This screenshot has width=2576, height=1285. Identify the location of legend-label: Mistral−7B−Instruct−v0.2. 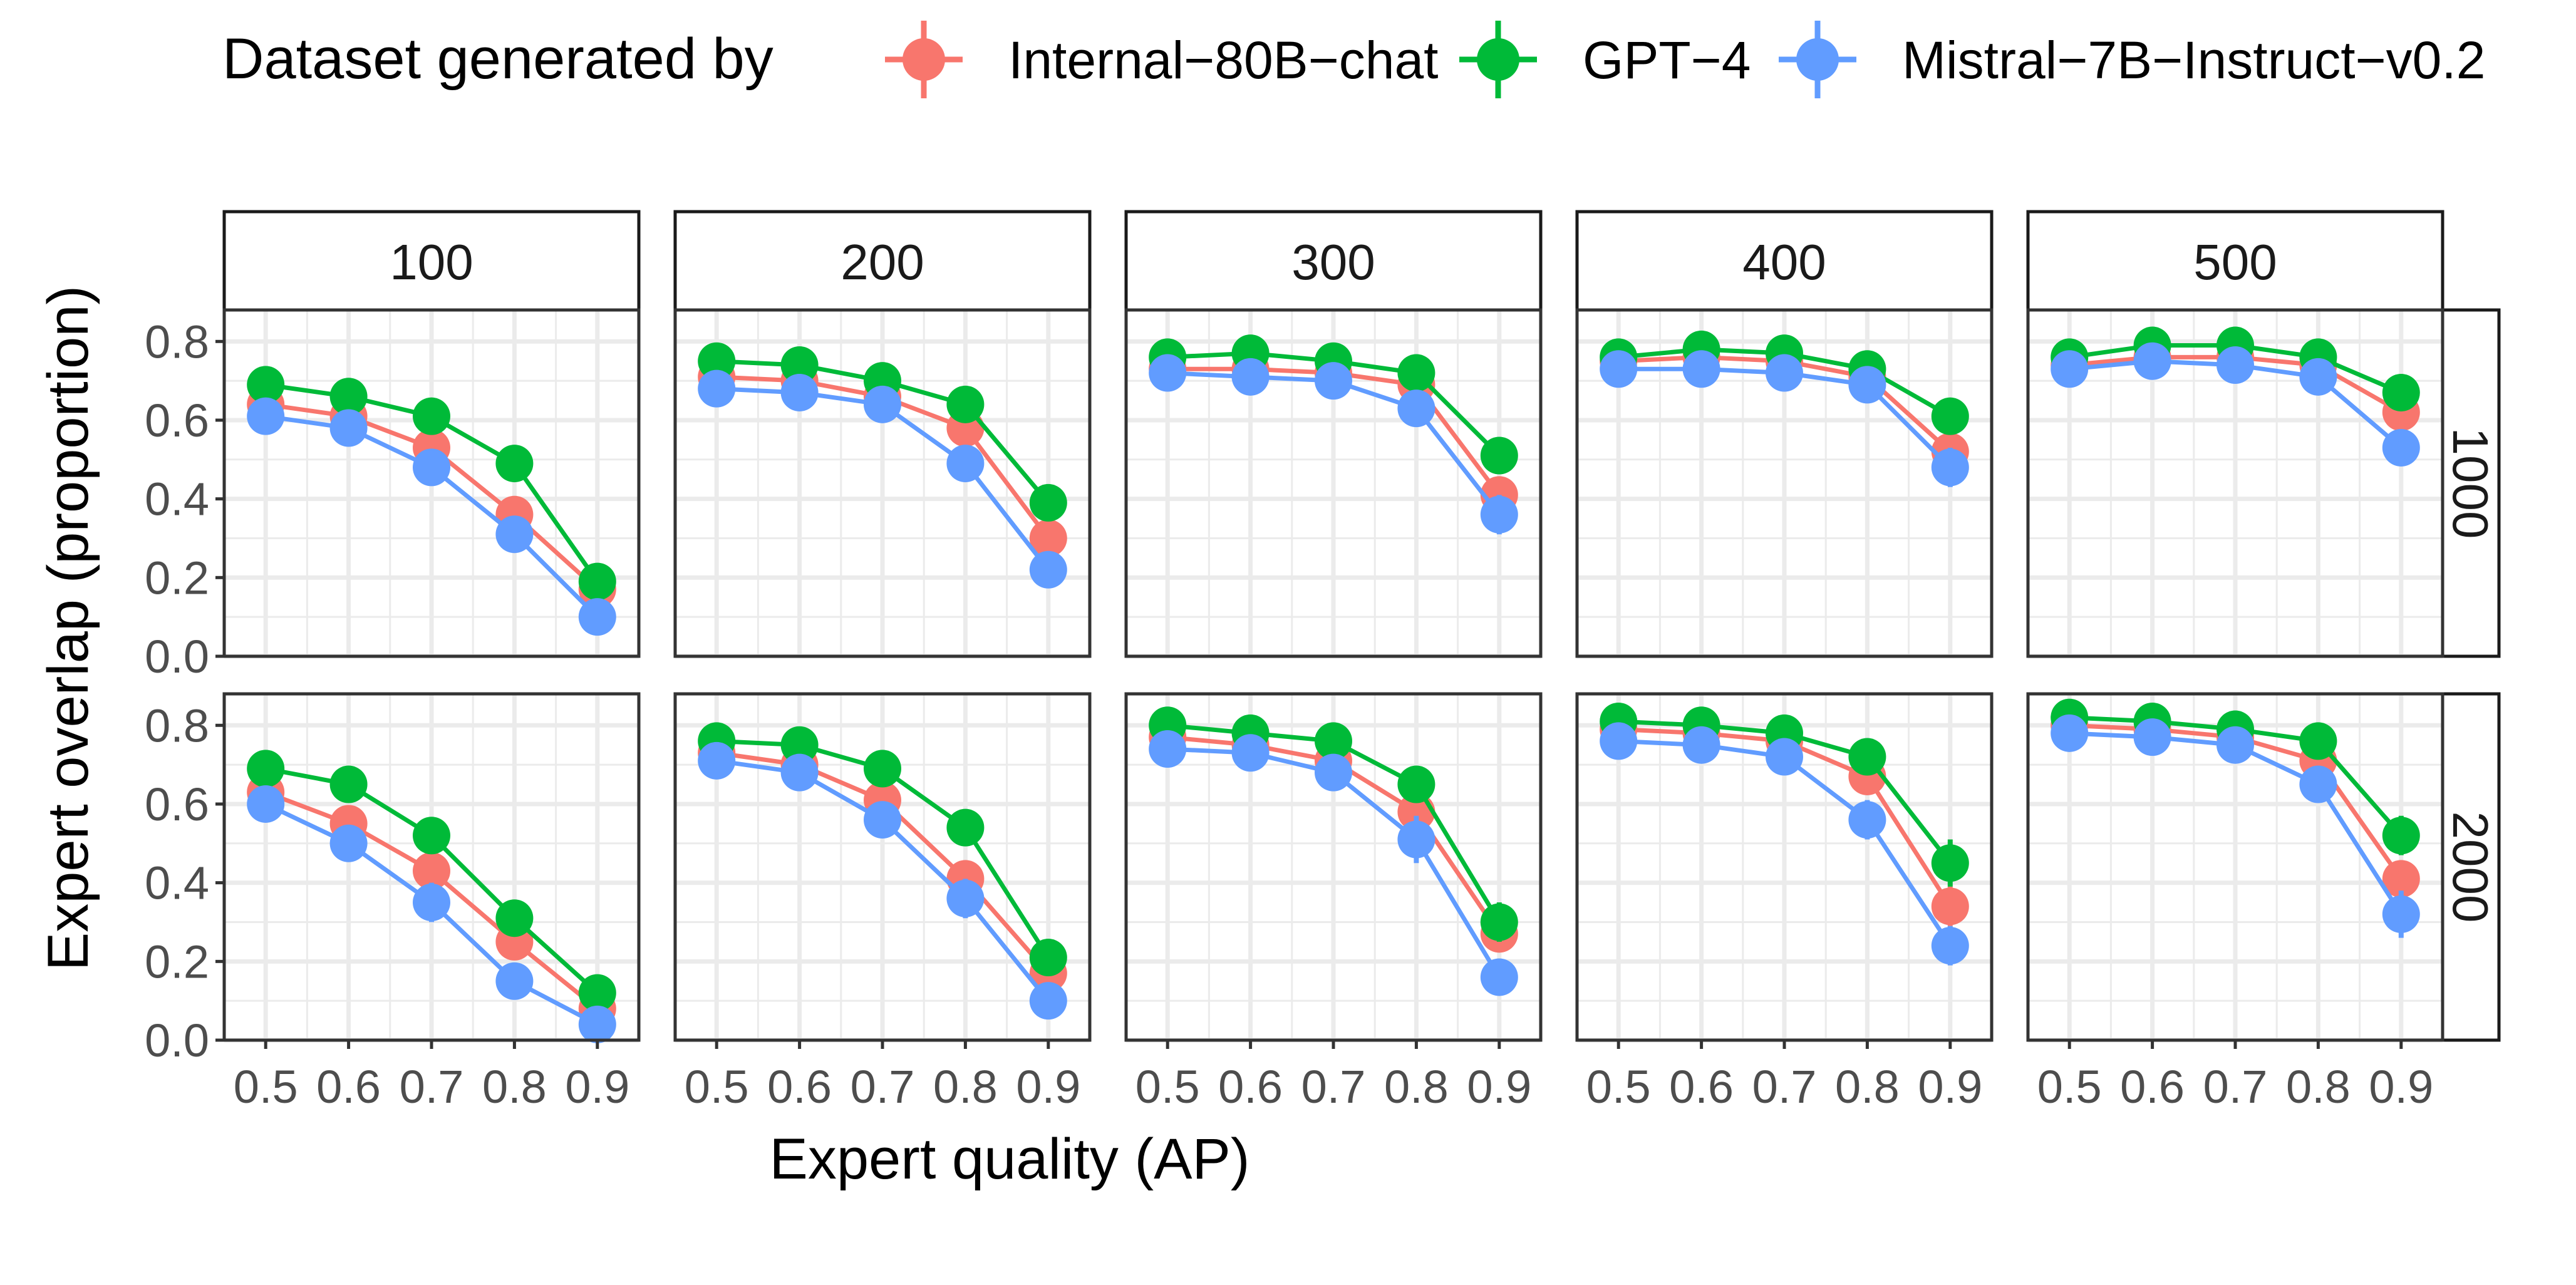
(2193, 61).